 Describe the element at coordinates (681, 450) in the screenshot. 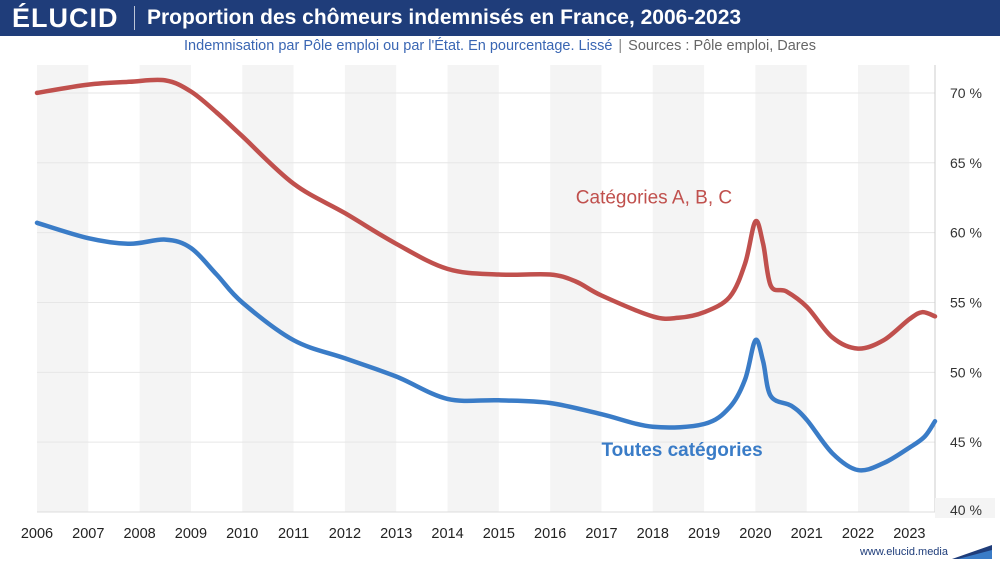

I see `series-label: Toutes catégories` at that location.